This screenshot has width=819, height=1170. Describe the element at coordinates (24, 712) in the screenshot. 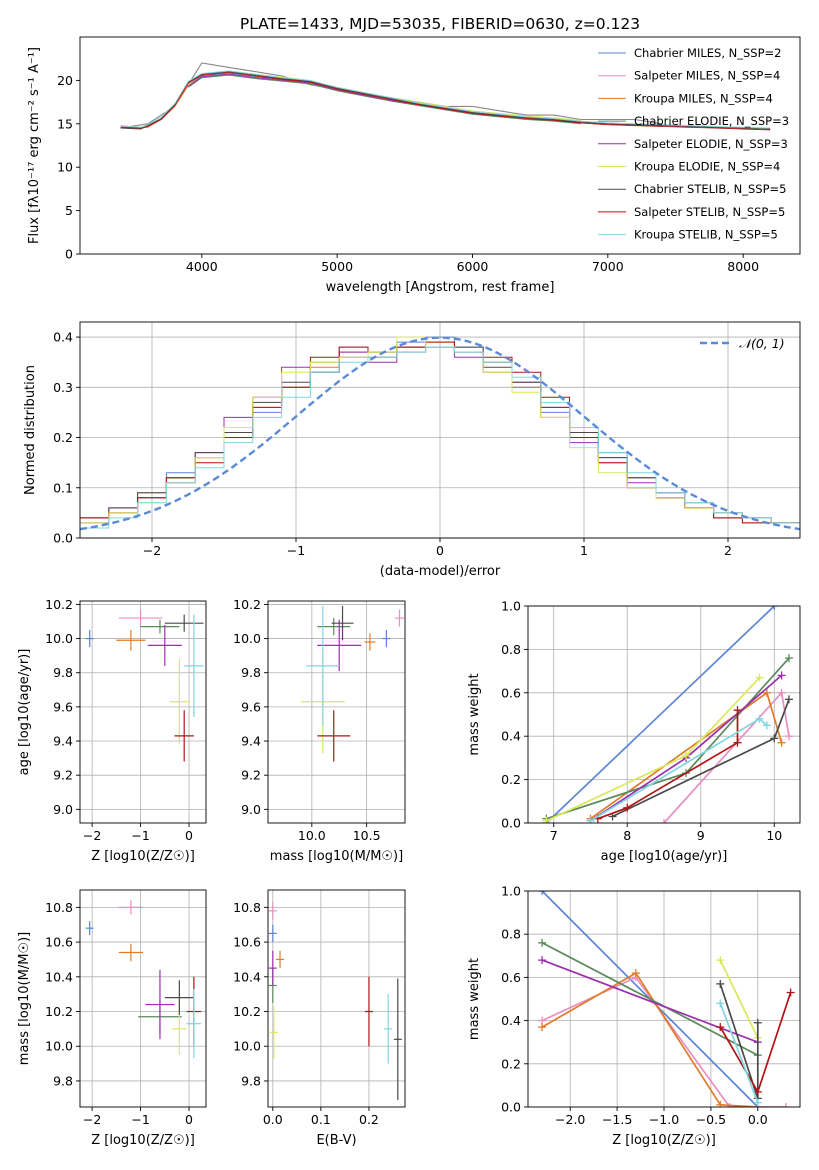

I see `y-axis-label: age [log10(age/yr)]` at that location.